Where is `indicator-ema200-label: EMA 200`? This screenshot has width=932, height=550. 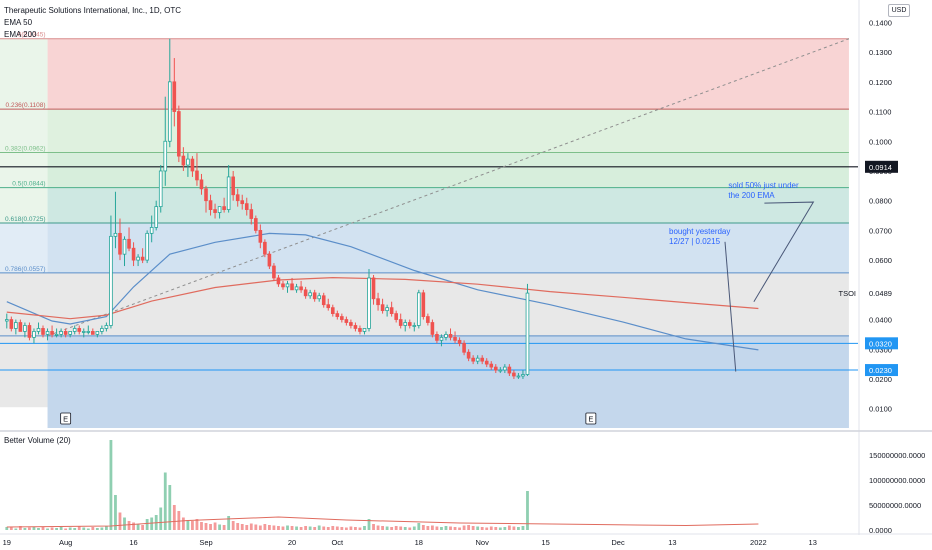 indicator-ema200-label: EMA 200 is located at coordinates (20, 34).